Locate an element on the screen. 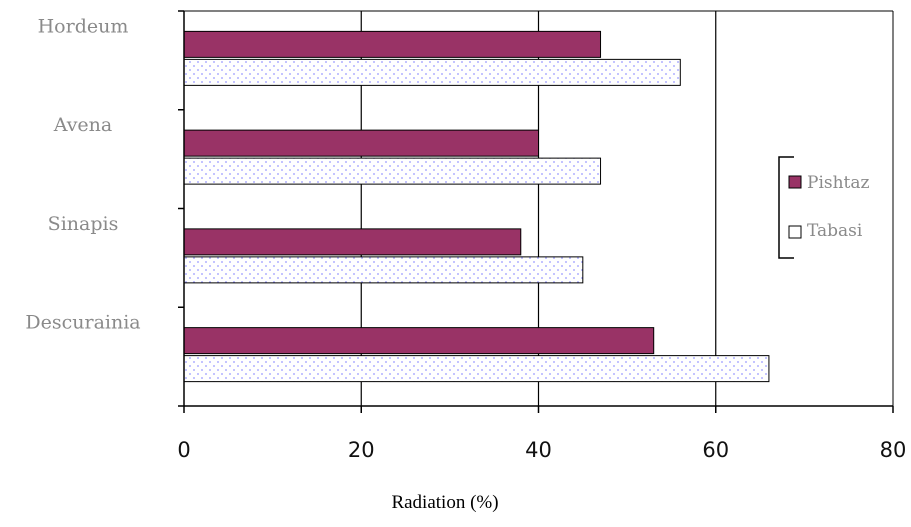  x-tick-label-60: 60 is located at coordinates (715, 450).